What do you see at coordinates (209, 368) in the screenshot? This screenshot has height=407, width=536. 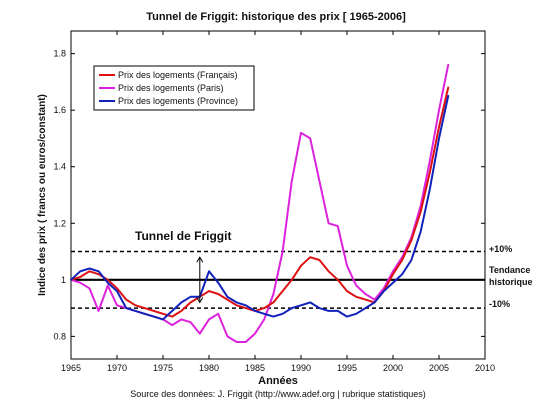 I see `x-tick-label: 1980` at bounding box center [209, 368].